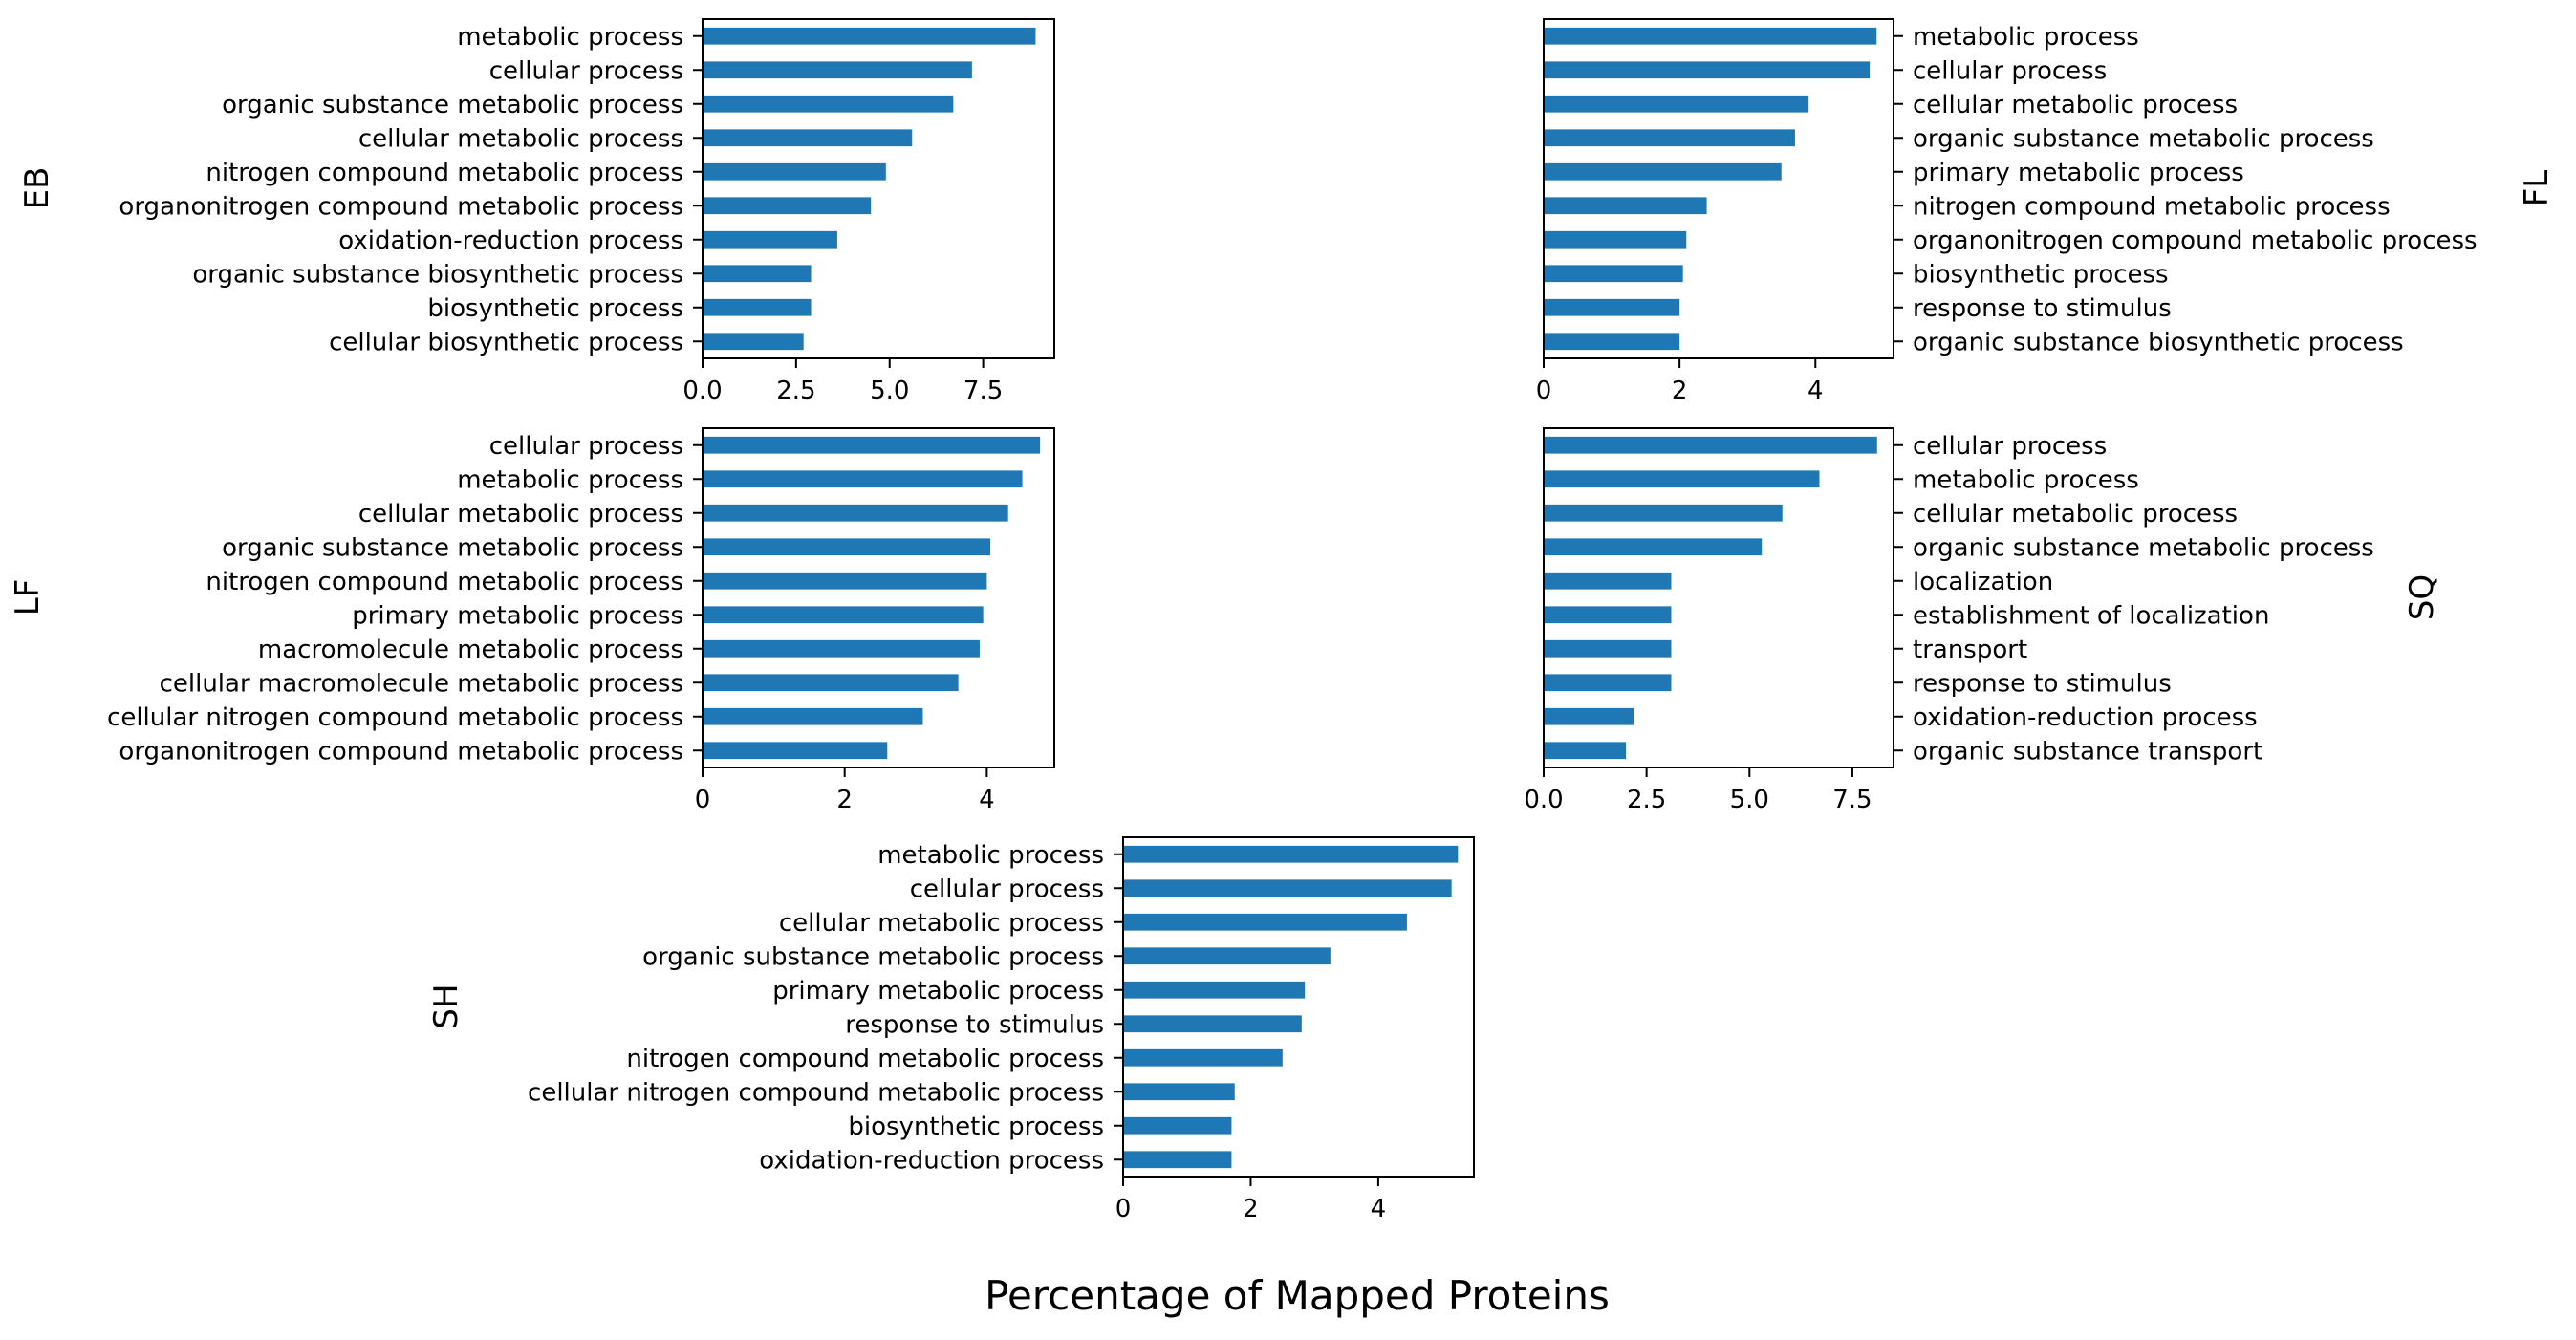 This screenshot has width=2576, height=1340. What do you see at coordinates (1719, 597) in the screenshot?
I see `axes-frame-sq` at bounding box center [1719, 597].